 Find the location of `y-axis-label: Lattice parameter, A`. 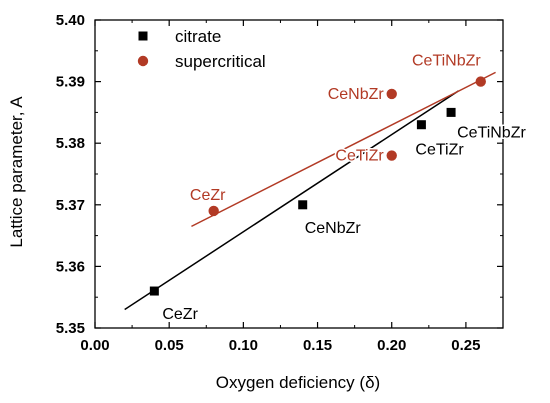

y-axis-label: Lattice parameter, A is located at coordinates (16, 172).